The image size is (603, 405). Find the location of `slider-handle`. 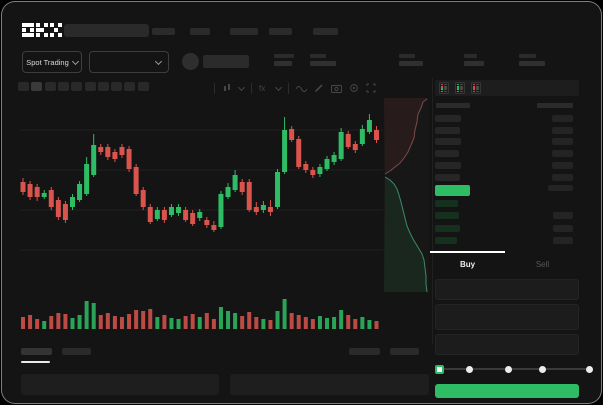

slider-handle is located at coordinates (439, 369).